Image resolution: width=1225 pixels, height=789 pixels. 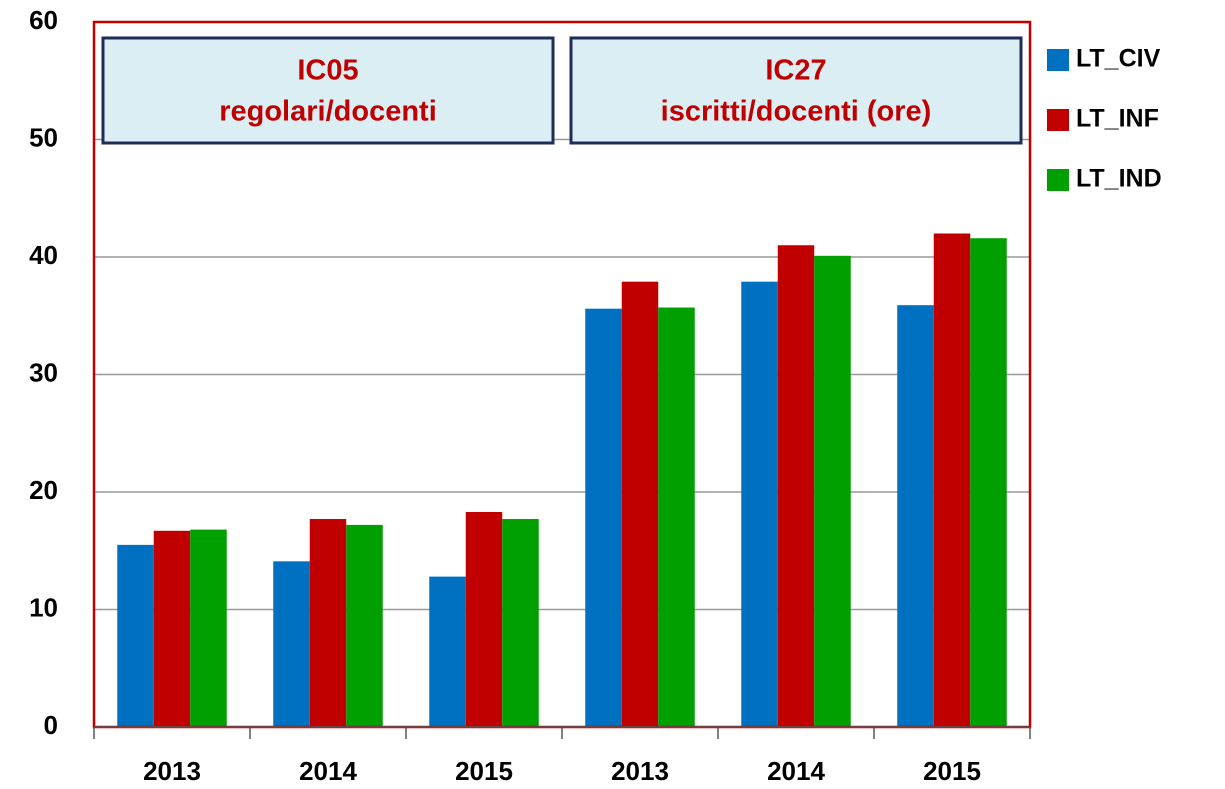 What do you see at coordinates (796, 112) in the screenshot?
I see `annotation-text: iscritti/docenti (ore)` at bounding box center [796, 112].